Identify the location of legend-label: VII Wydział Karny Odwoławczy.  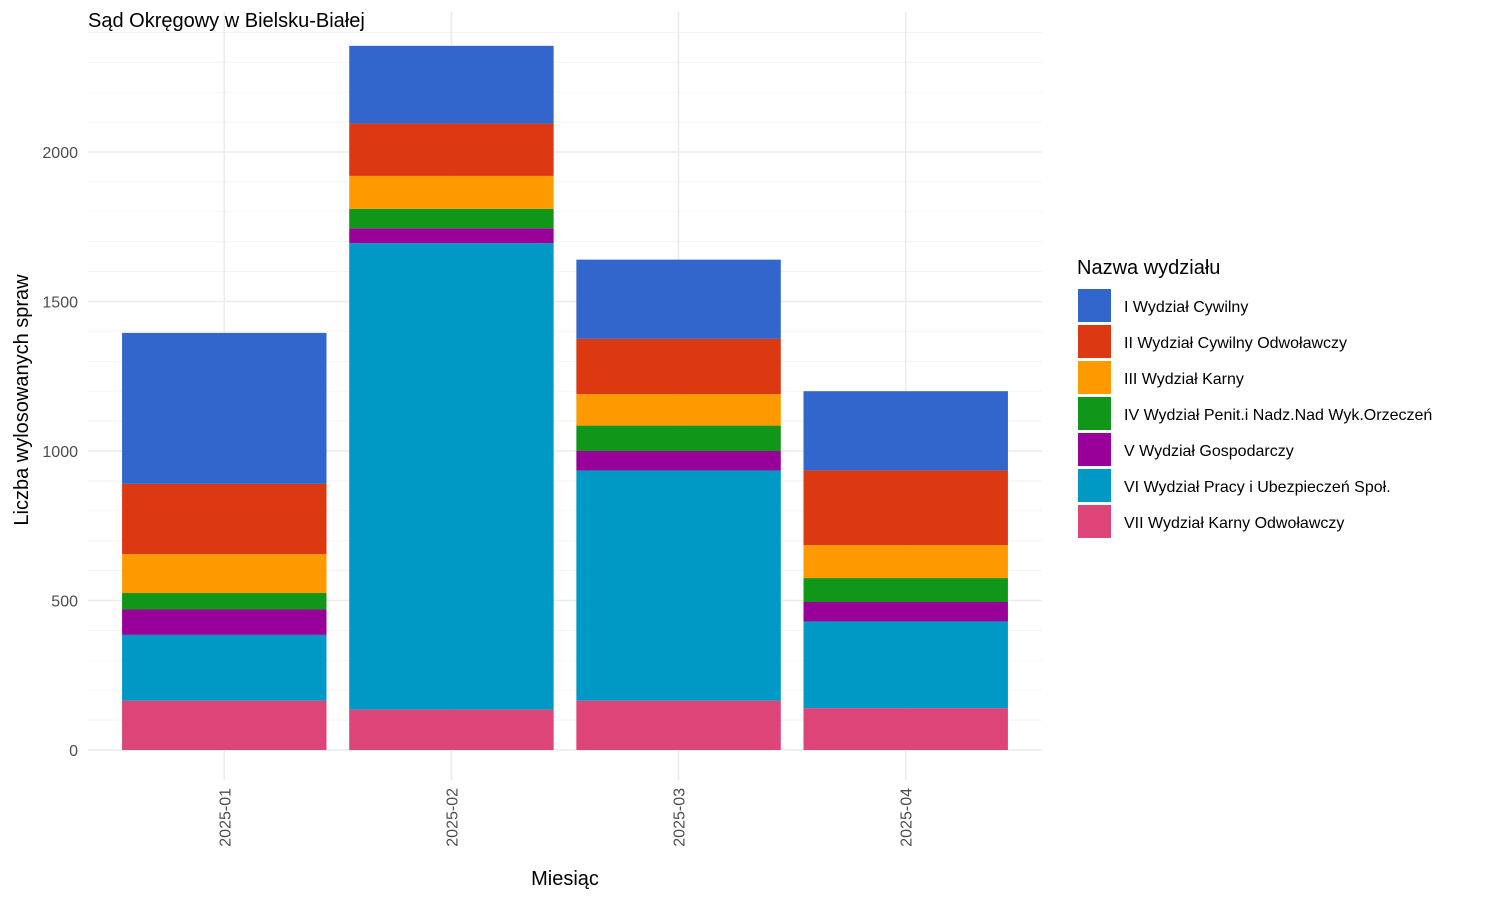
(1234, 523).